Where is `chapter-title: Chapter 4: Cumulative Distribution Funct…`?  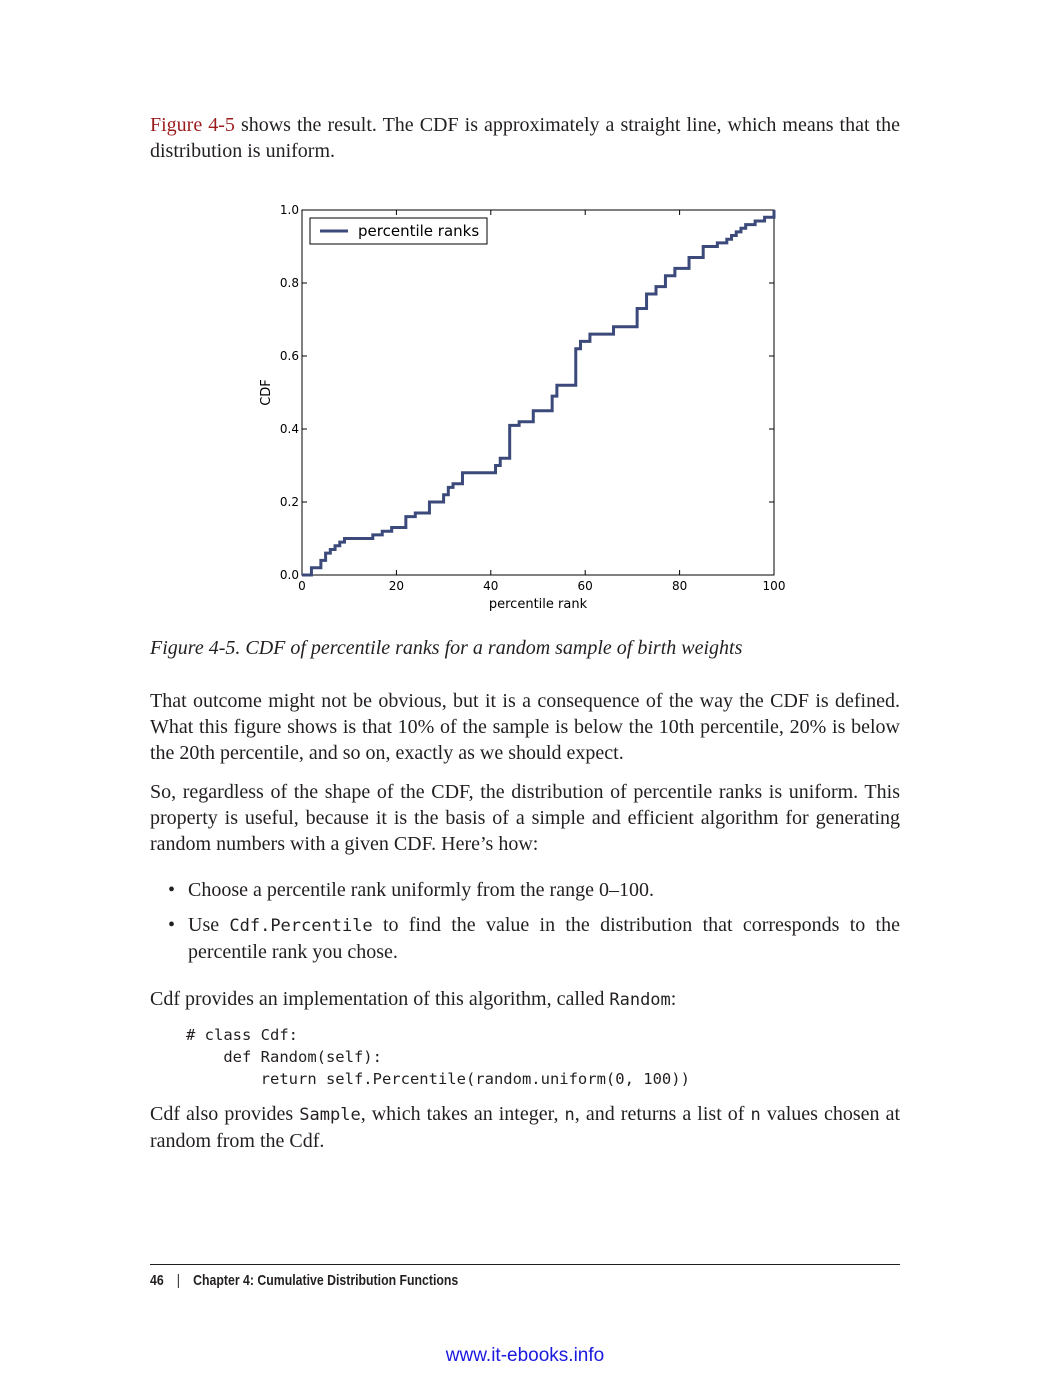
chapter-title: Chapter 4: Cumulative Distribution Funct… is located at coordinates (326, 1280).